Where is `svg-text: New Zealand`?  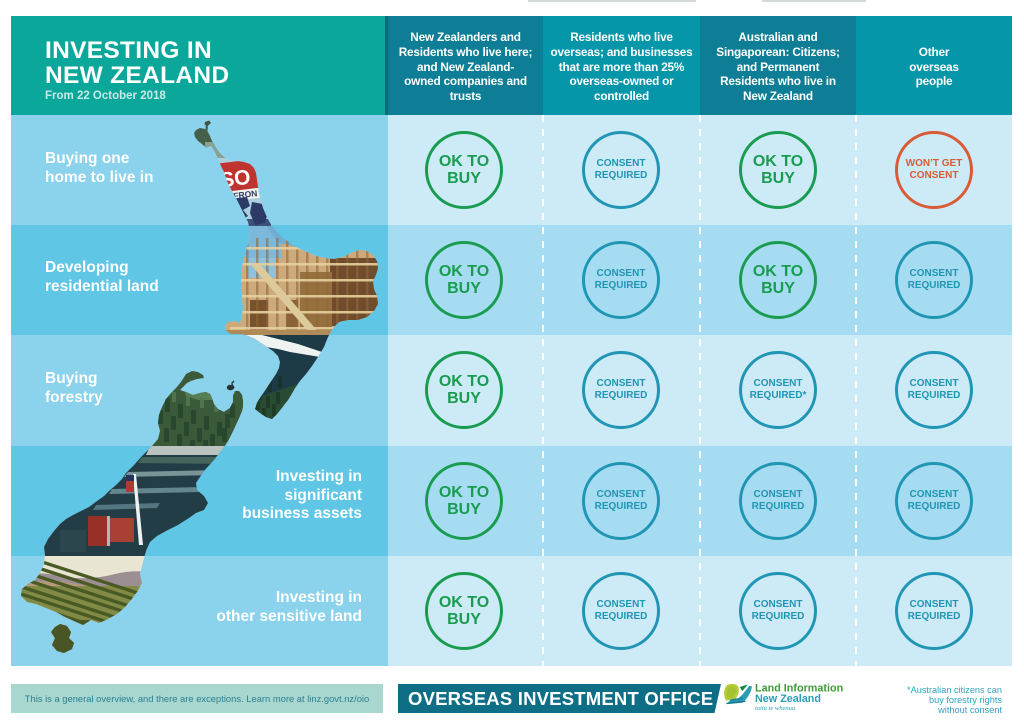 svg-text: New Zealand is located at coordinates (788, 699).